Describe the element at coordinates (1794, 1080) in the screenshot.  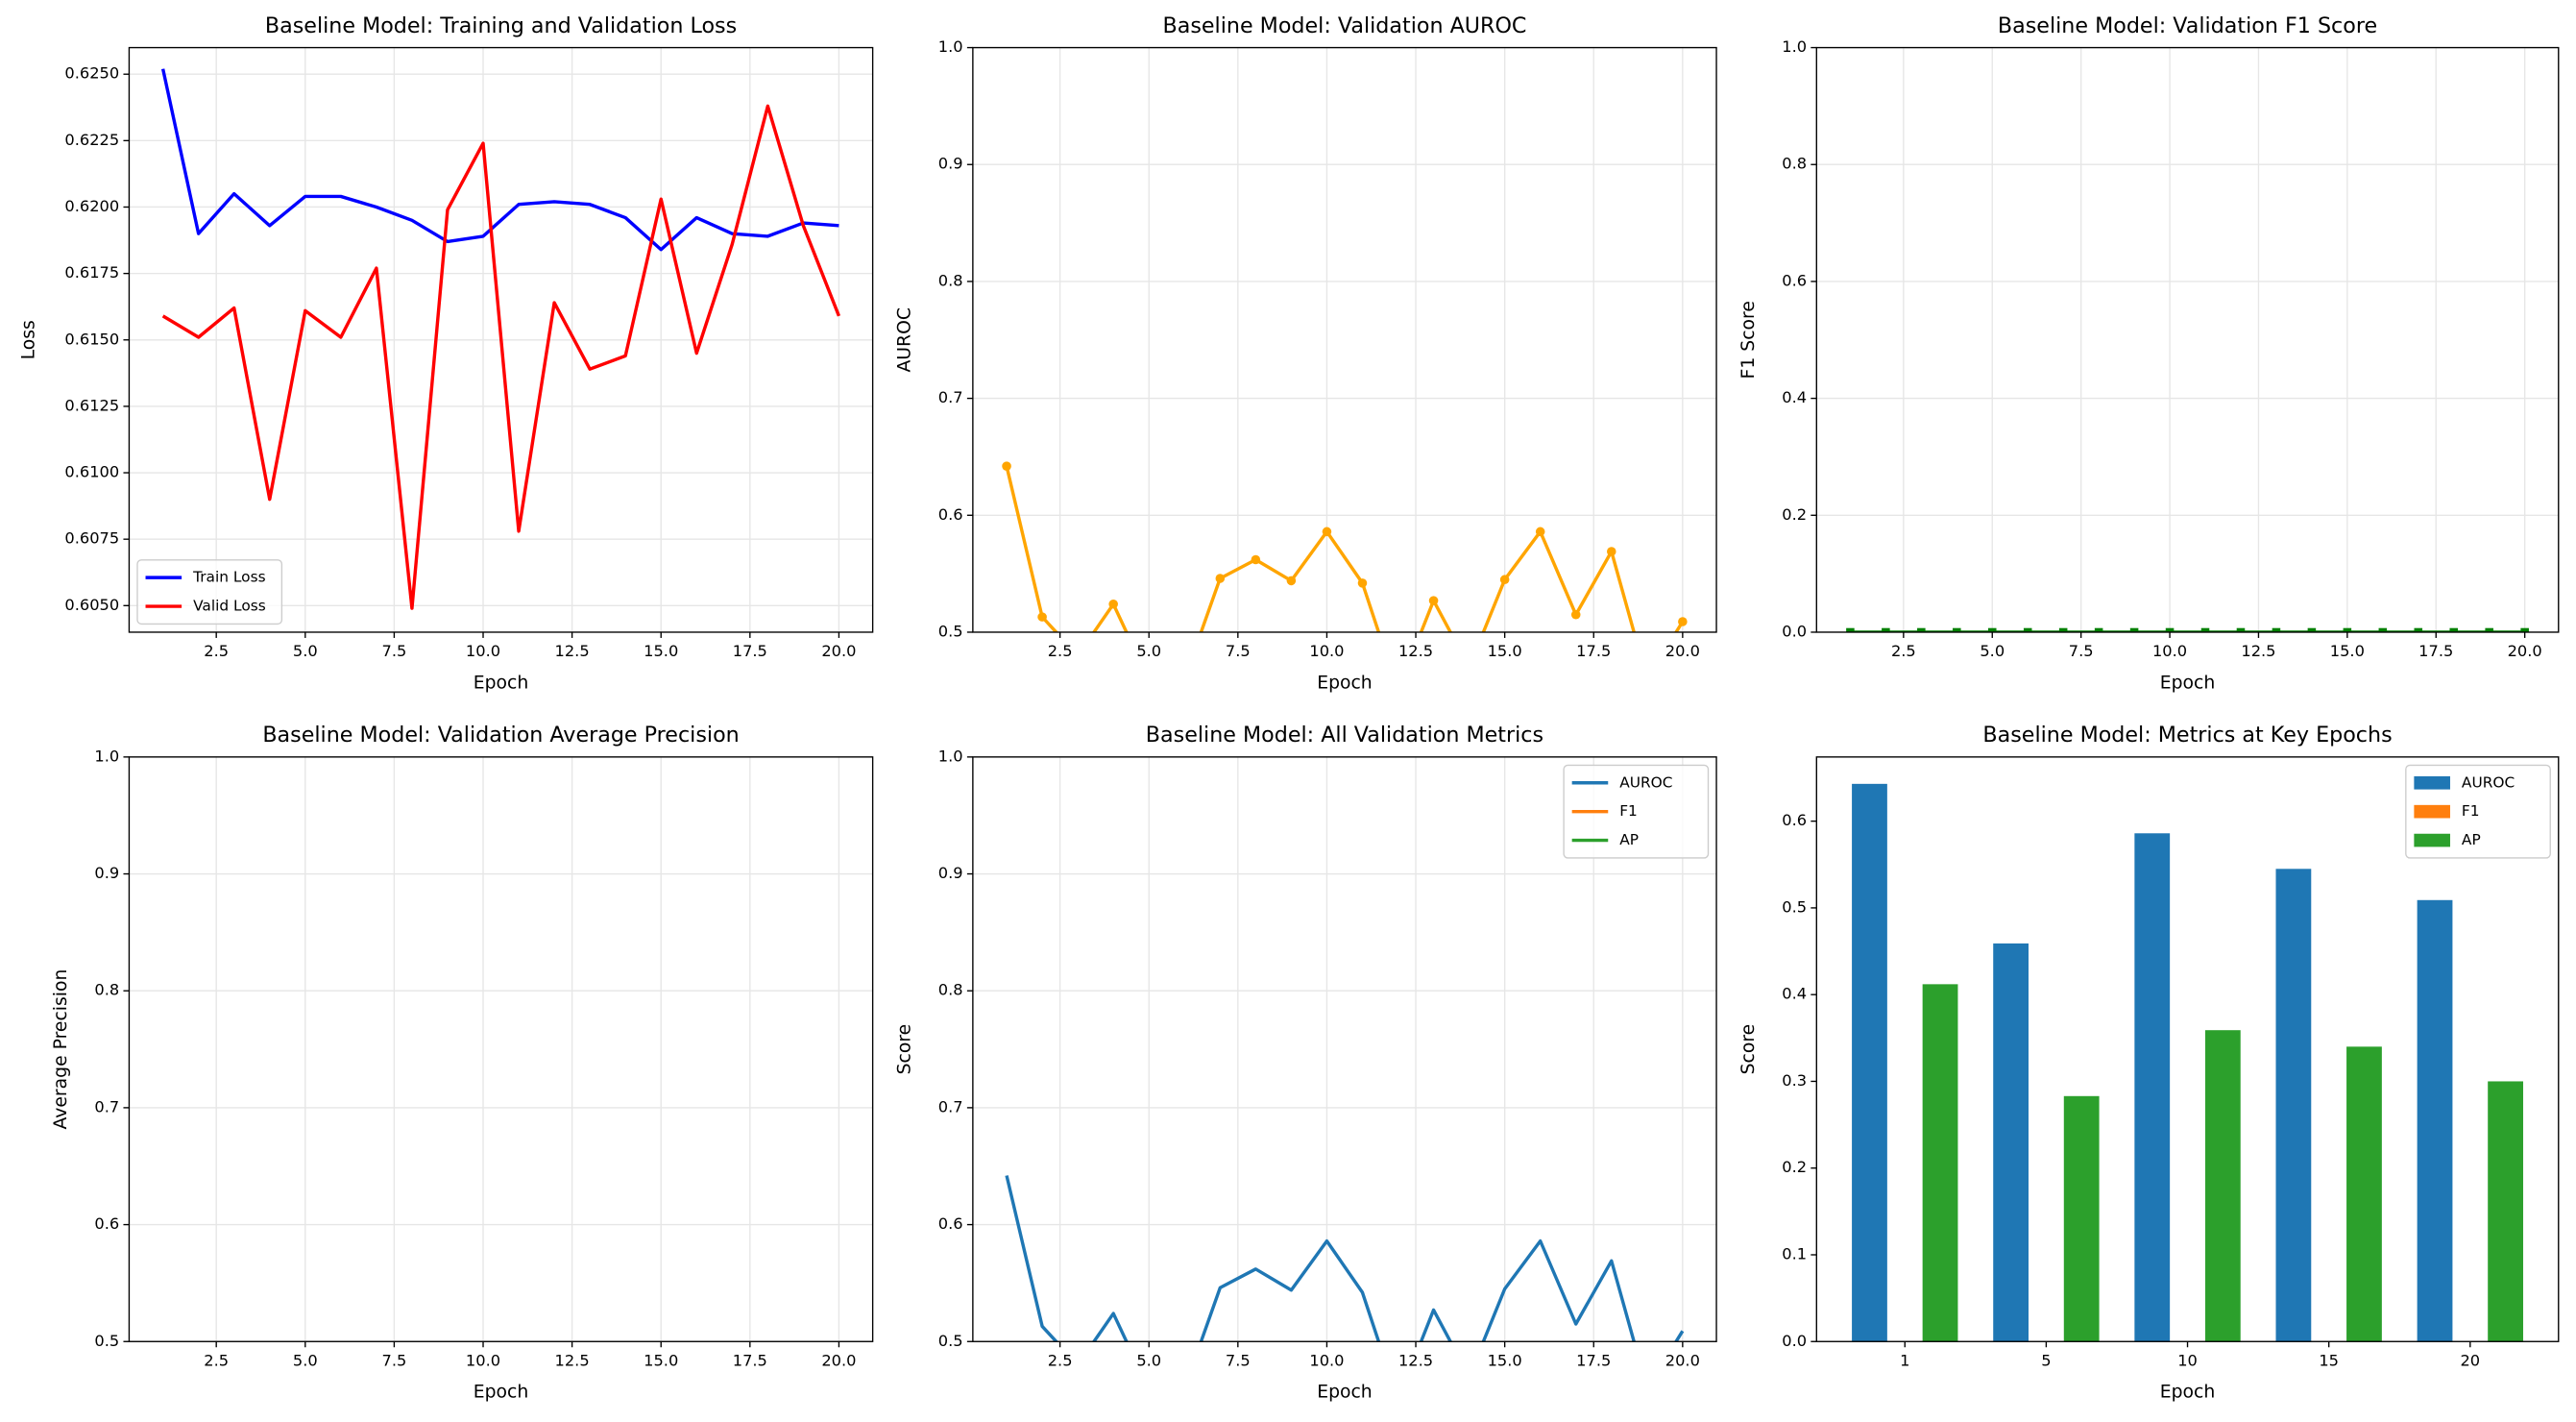
I see `y-tick-label: 0.3` at that location.